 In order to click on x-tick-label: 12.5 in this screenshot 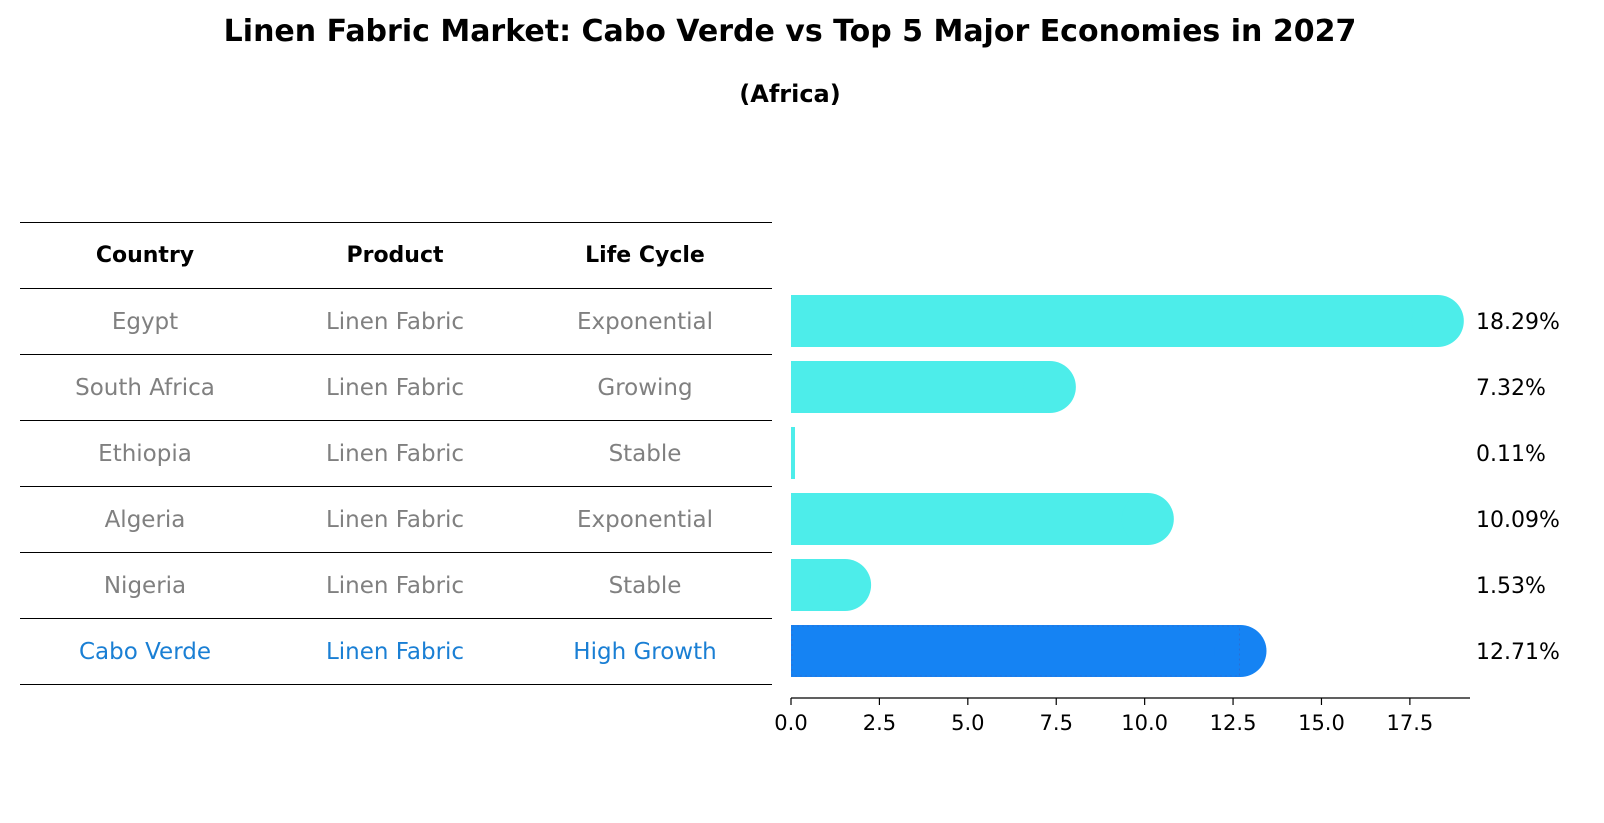, I will do `click(1233, 723)`.